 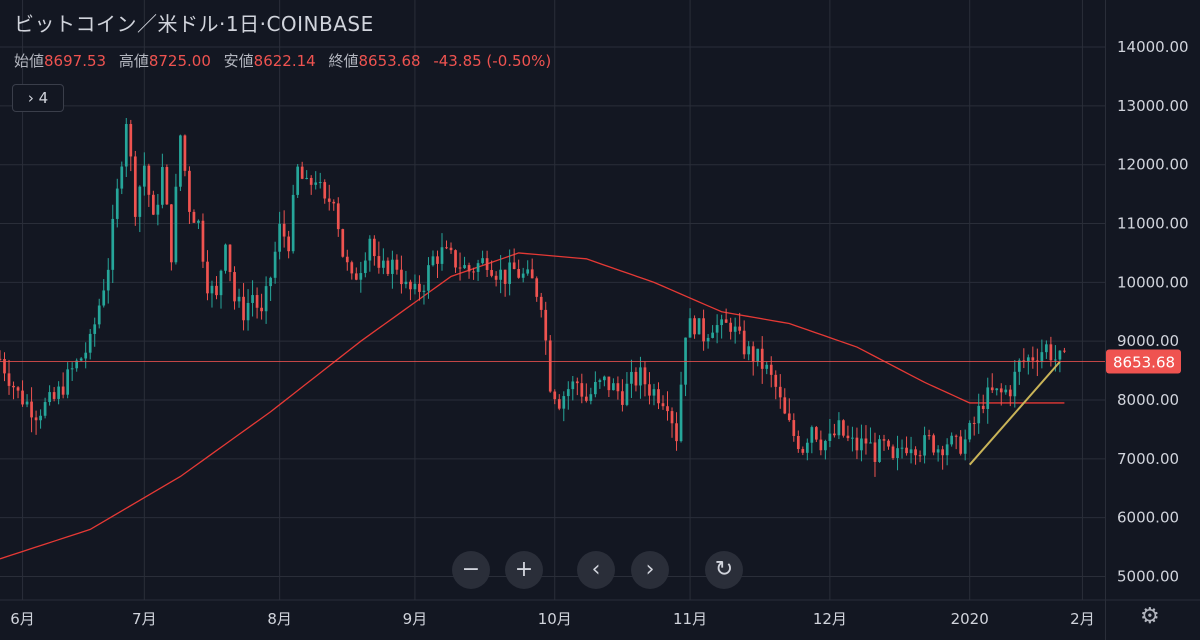 I want to click on low-value: 8622.14, so click(x=284, y=61).